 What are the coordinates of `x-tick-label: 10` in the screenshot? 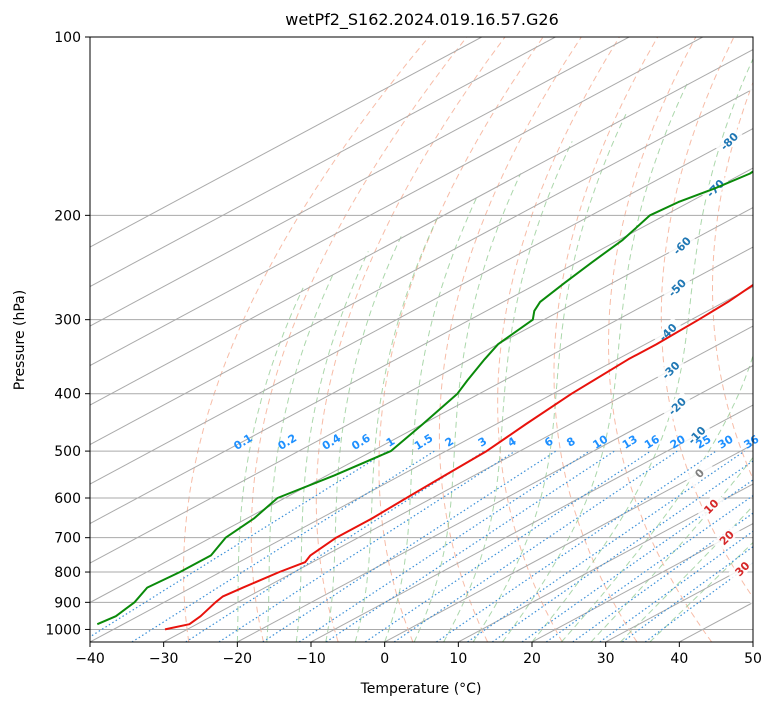 It's located at (458, 659).